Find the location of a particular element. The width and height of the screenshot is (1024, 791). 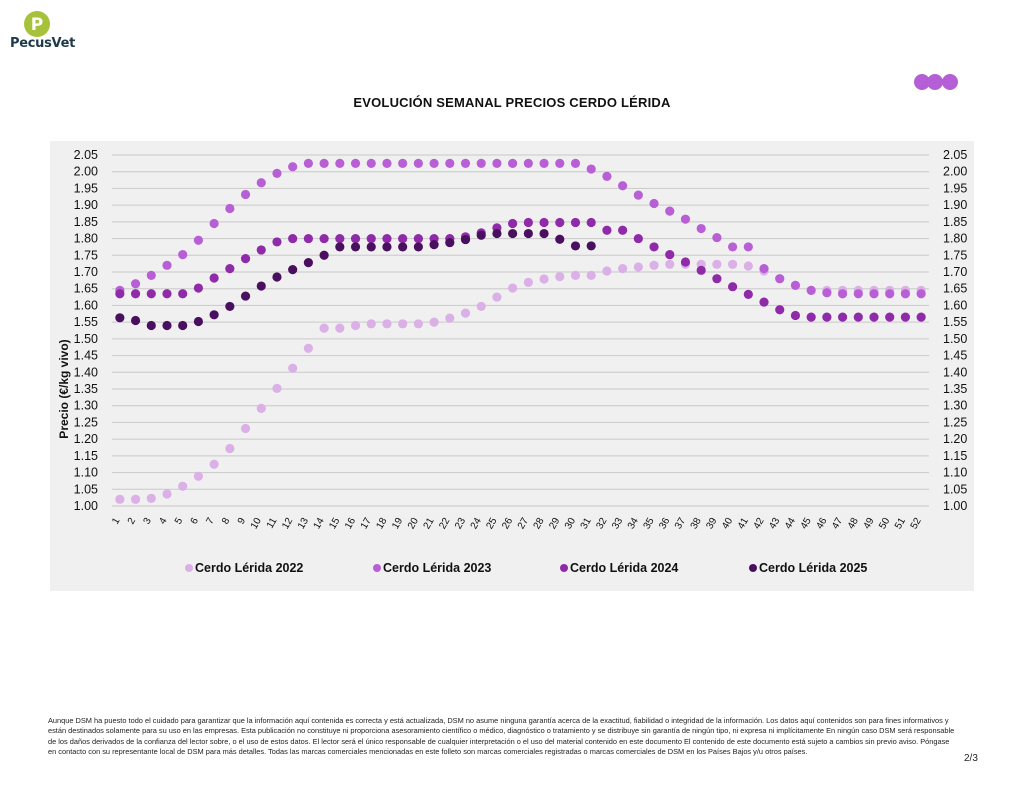

y-axis-label: Precio (€/kg vivo) is located at coordinates (64, 388).